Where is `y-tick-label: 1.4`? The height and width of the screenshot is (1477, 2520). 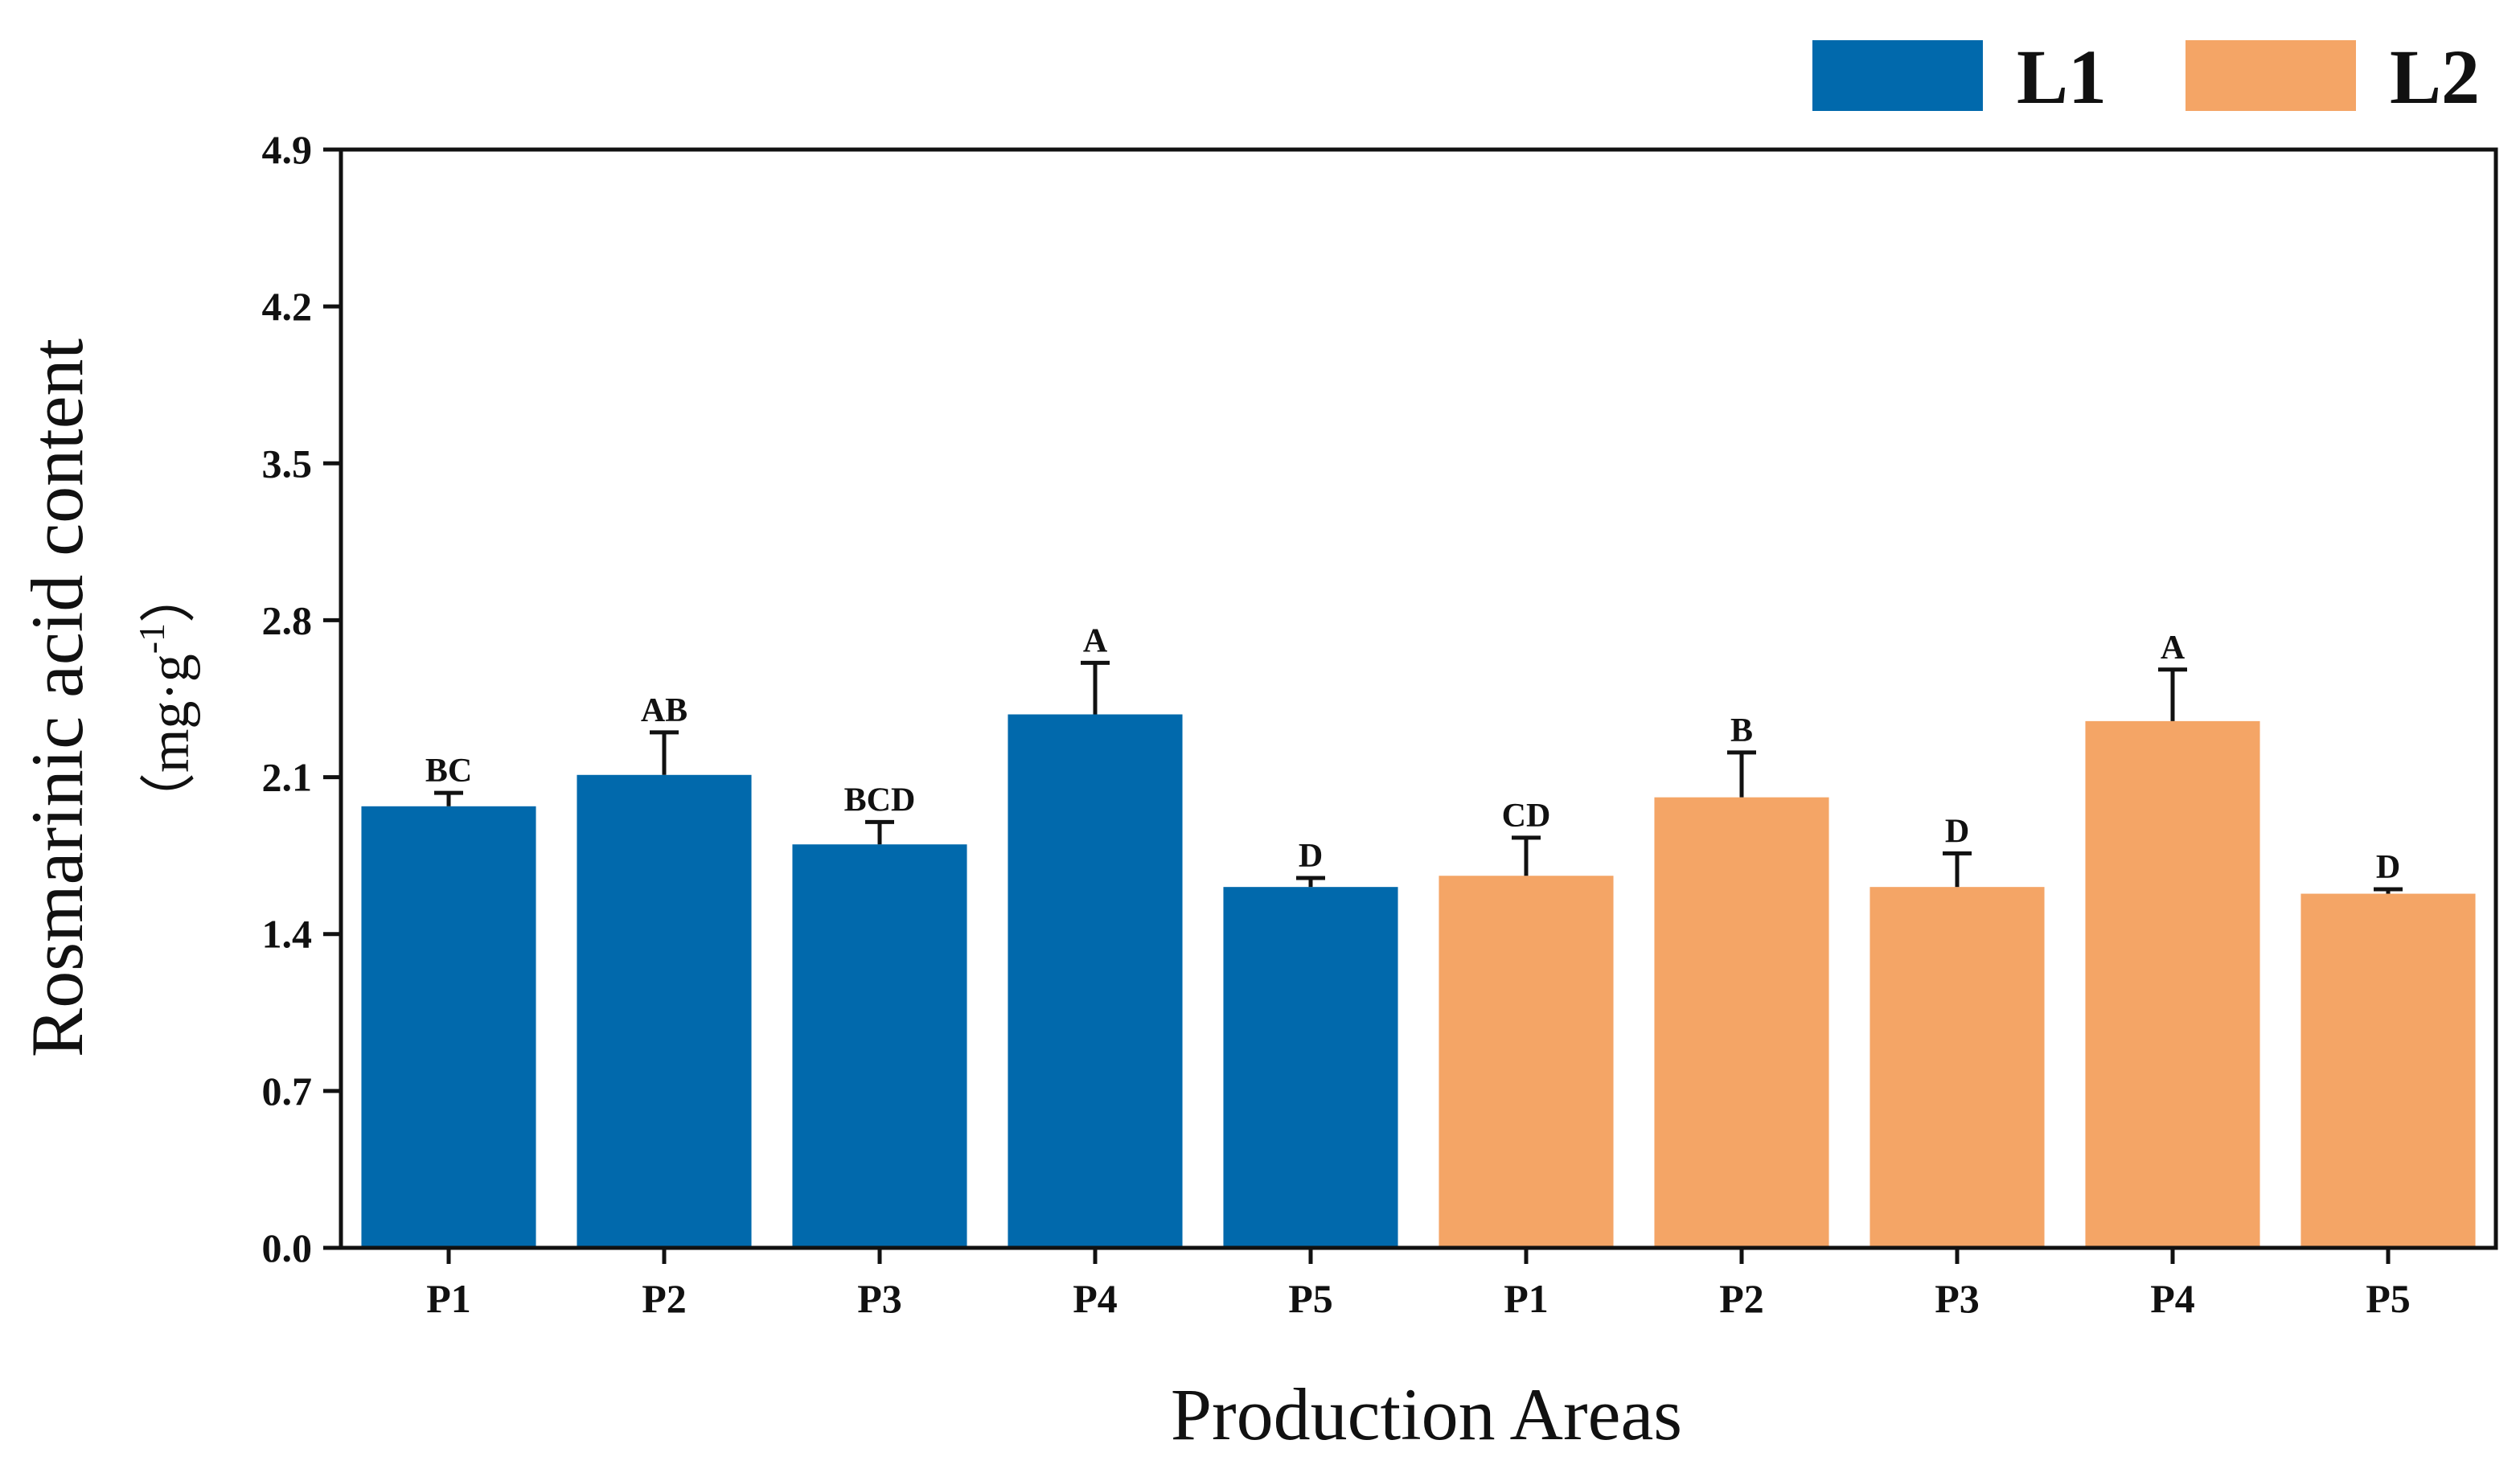 y-tick-label: 1.4 is located at coordinates (287, 934).